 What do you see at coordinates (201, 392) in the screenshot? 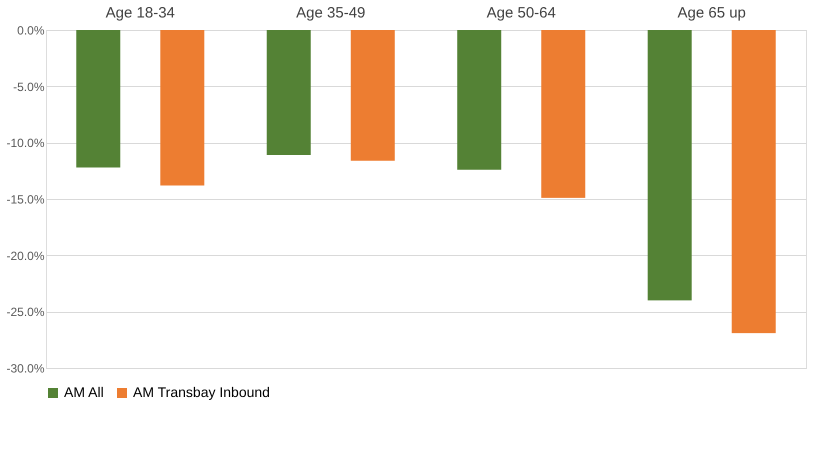
I see `legend-label: AM Transbay Inbound` at bounding box center [201, 392].